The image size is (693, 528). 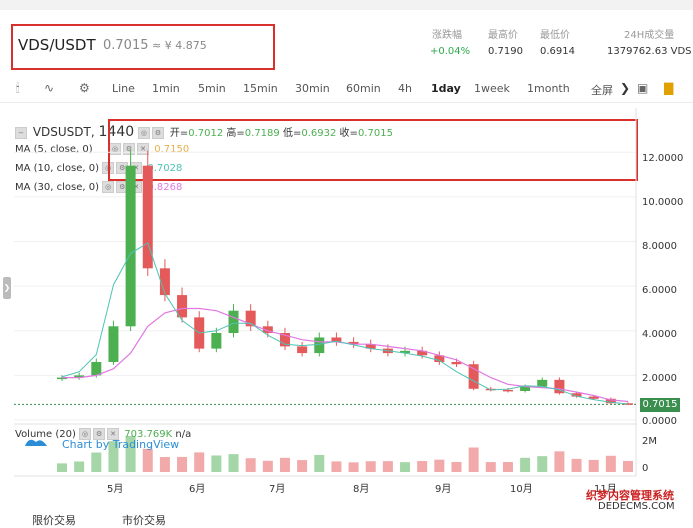 What do you see at coordinates (625, 88) in the screenshot?
I see `chevron-right-icon: ❯` at bounding box center [625, 88].